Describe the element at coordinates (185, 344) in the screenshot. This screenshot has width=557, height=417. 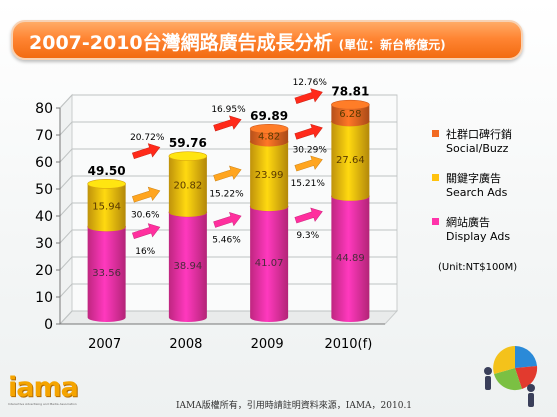
I see `x-tick-label: 2008` at that location.